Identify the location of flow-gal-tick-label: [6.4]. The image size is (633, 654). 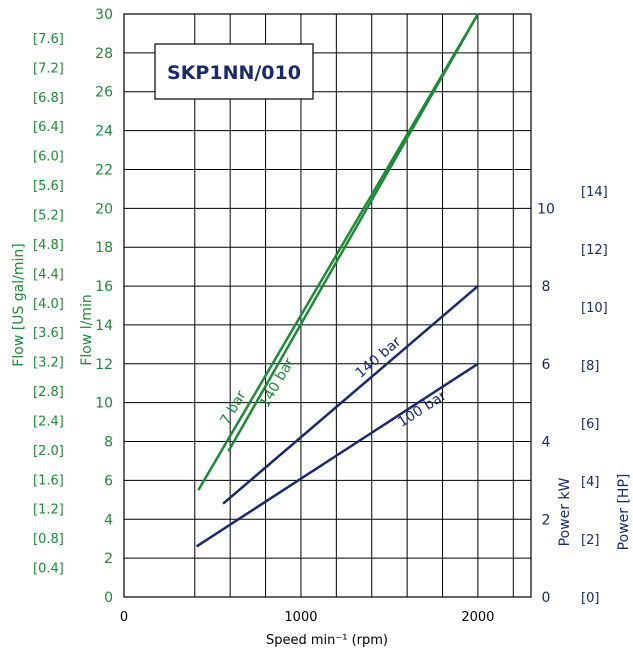
(48, 127).